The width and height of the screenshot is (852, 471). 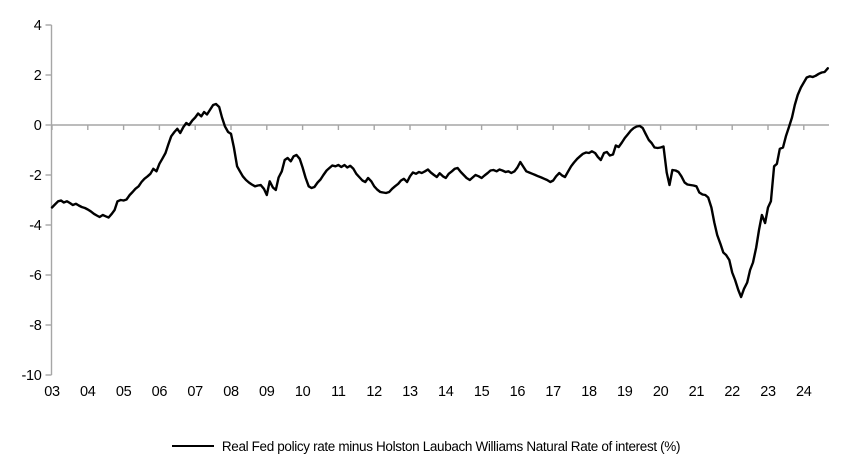 What do you see at coordinates (338, 392) in the screenshot?
I see `x-axis-tick-label: 11` at bounding box center [338, 392].